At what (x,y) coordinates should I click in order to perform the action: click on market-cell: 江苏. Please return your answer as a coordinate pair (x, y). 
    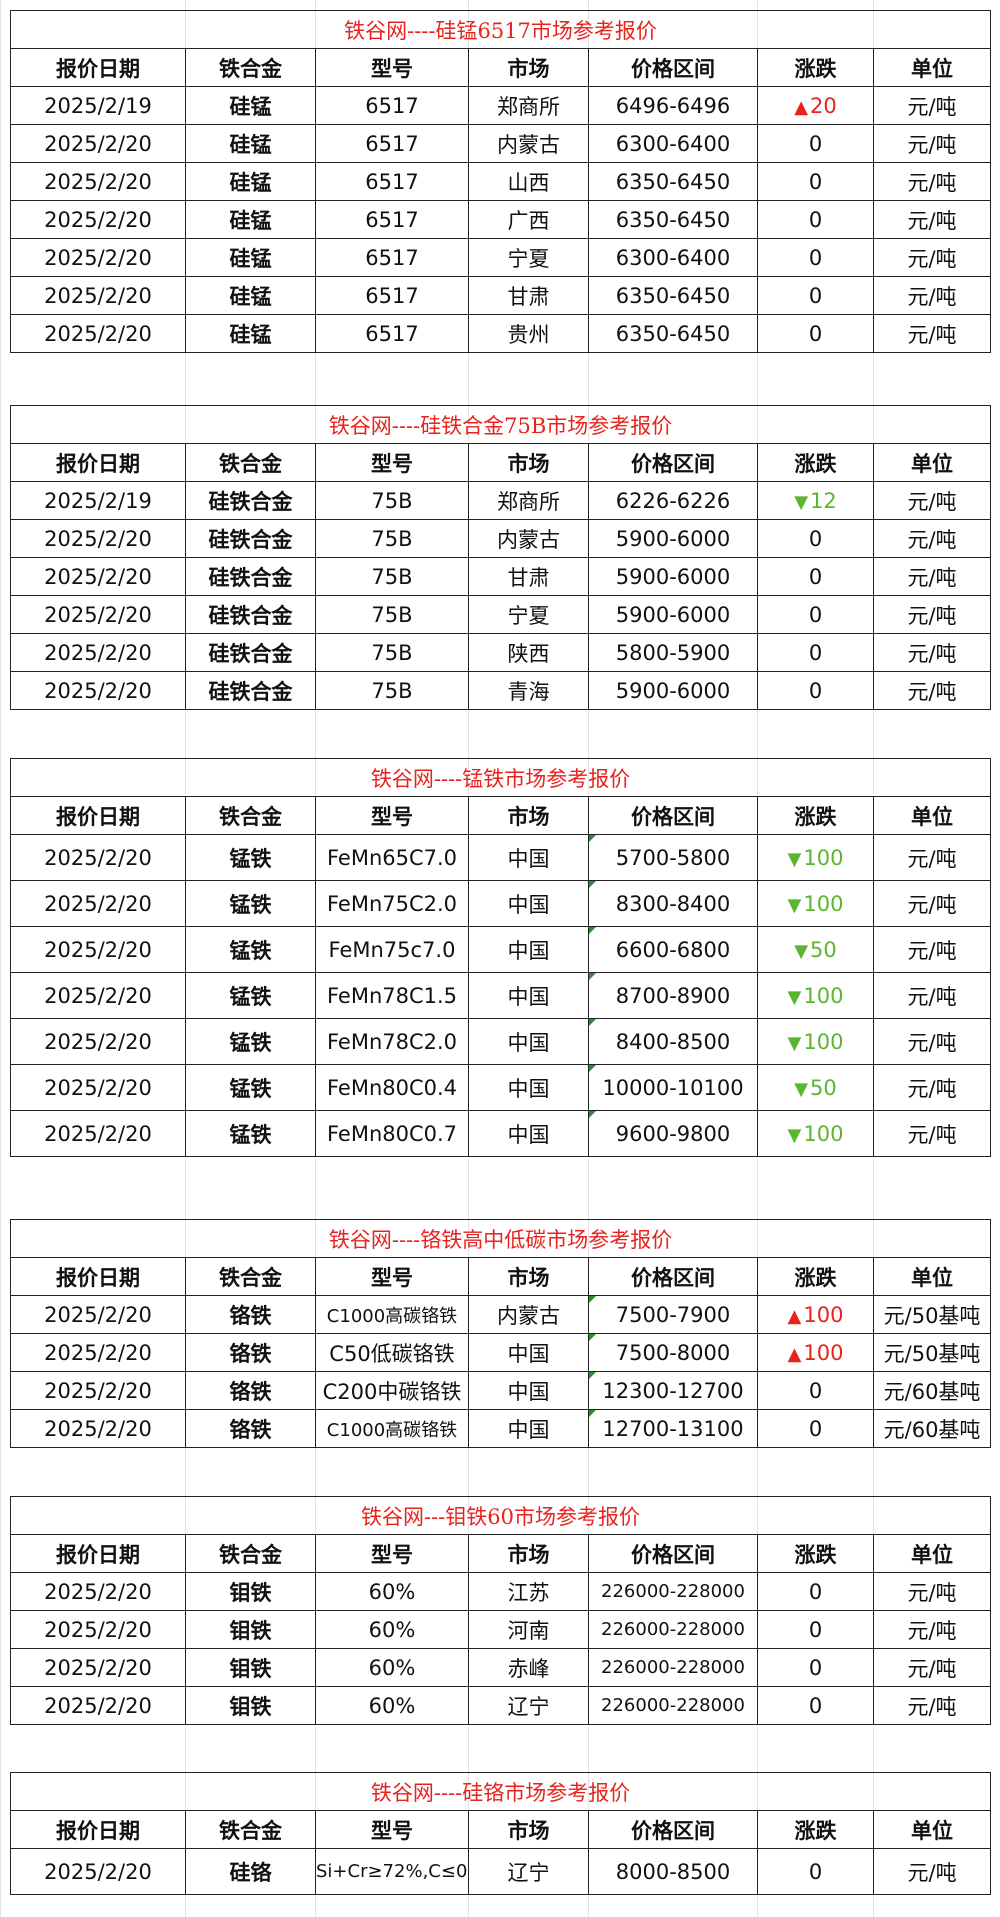
    Looking at the image, I should click on (528, 1591).